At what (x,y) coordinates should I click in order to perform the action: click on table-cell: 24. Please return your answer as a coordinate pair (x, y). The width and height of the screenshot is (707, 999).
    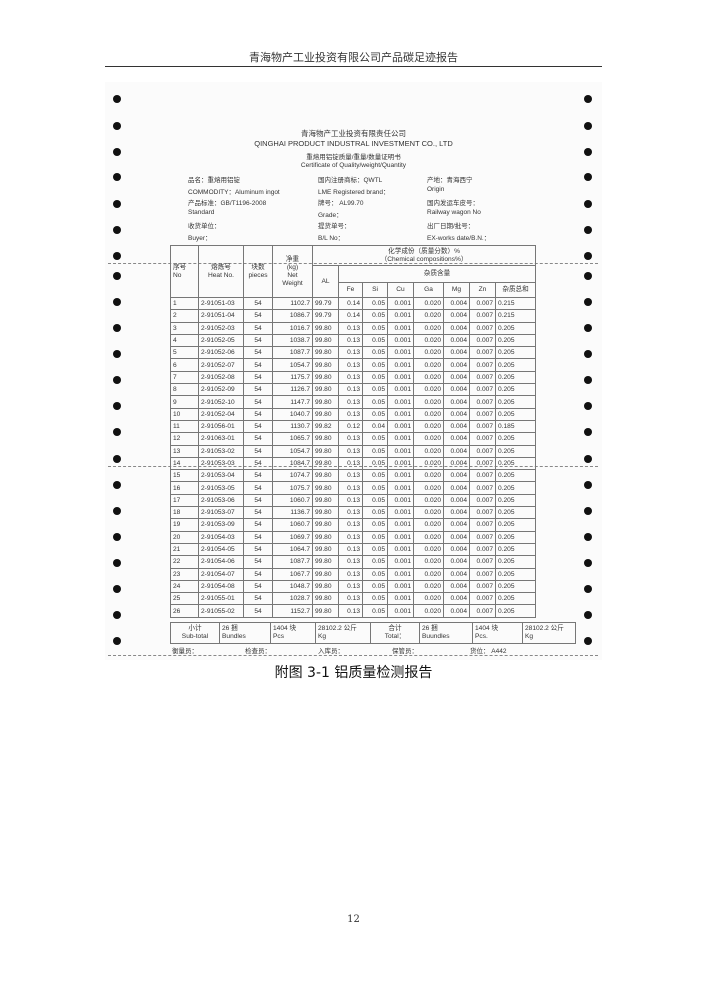
    Looking at the image, I should click on (184, 586).